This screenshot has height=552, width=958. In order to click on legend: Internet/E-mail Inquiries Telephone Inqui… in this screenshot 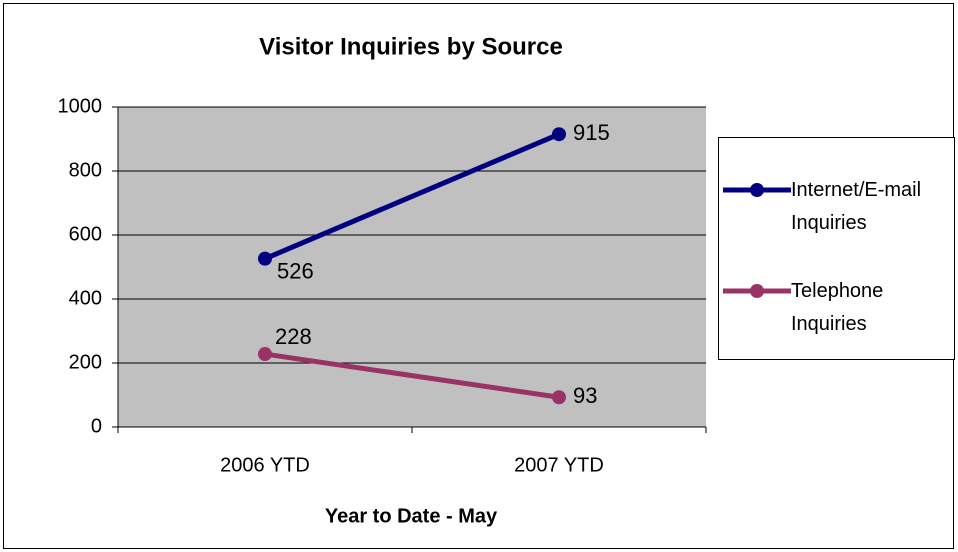, I will do `click(836, 248)`.